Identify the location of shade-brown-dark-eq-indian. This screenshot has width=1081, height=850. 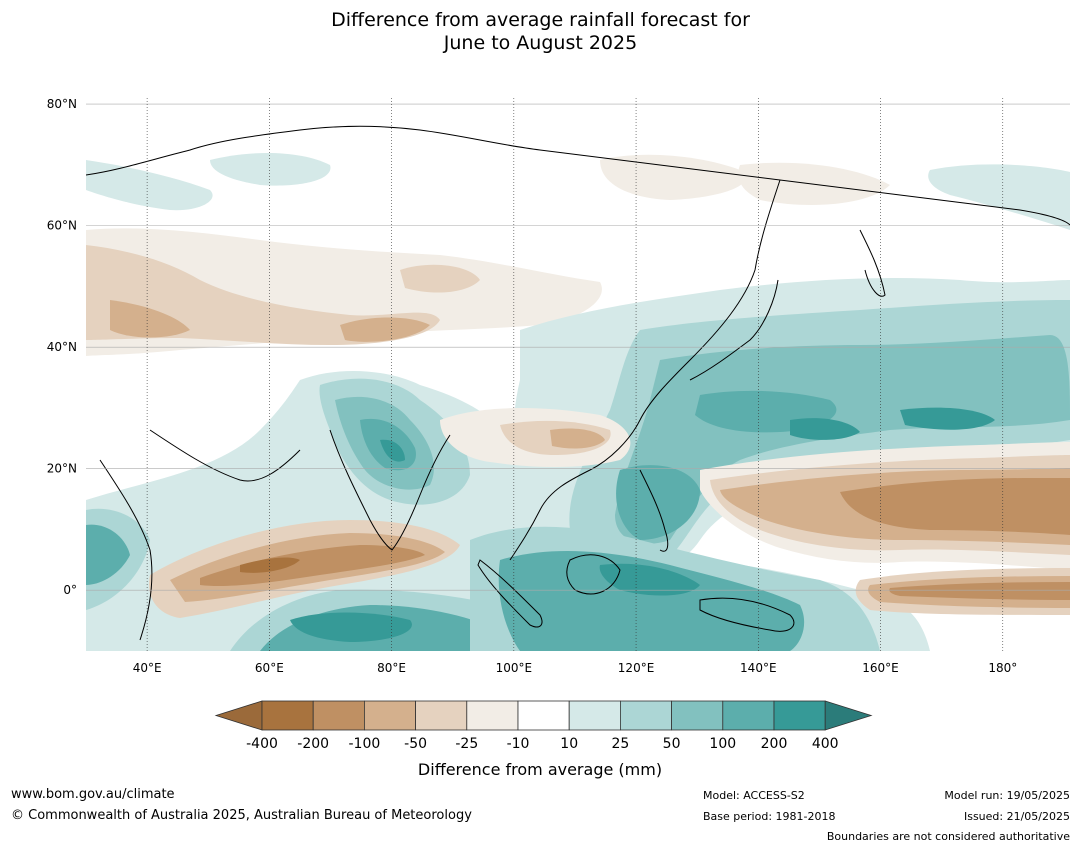
(312, 566).